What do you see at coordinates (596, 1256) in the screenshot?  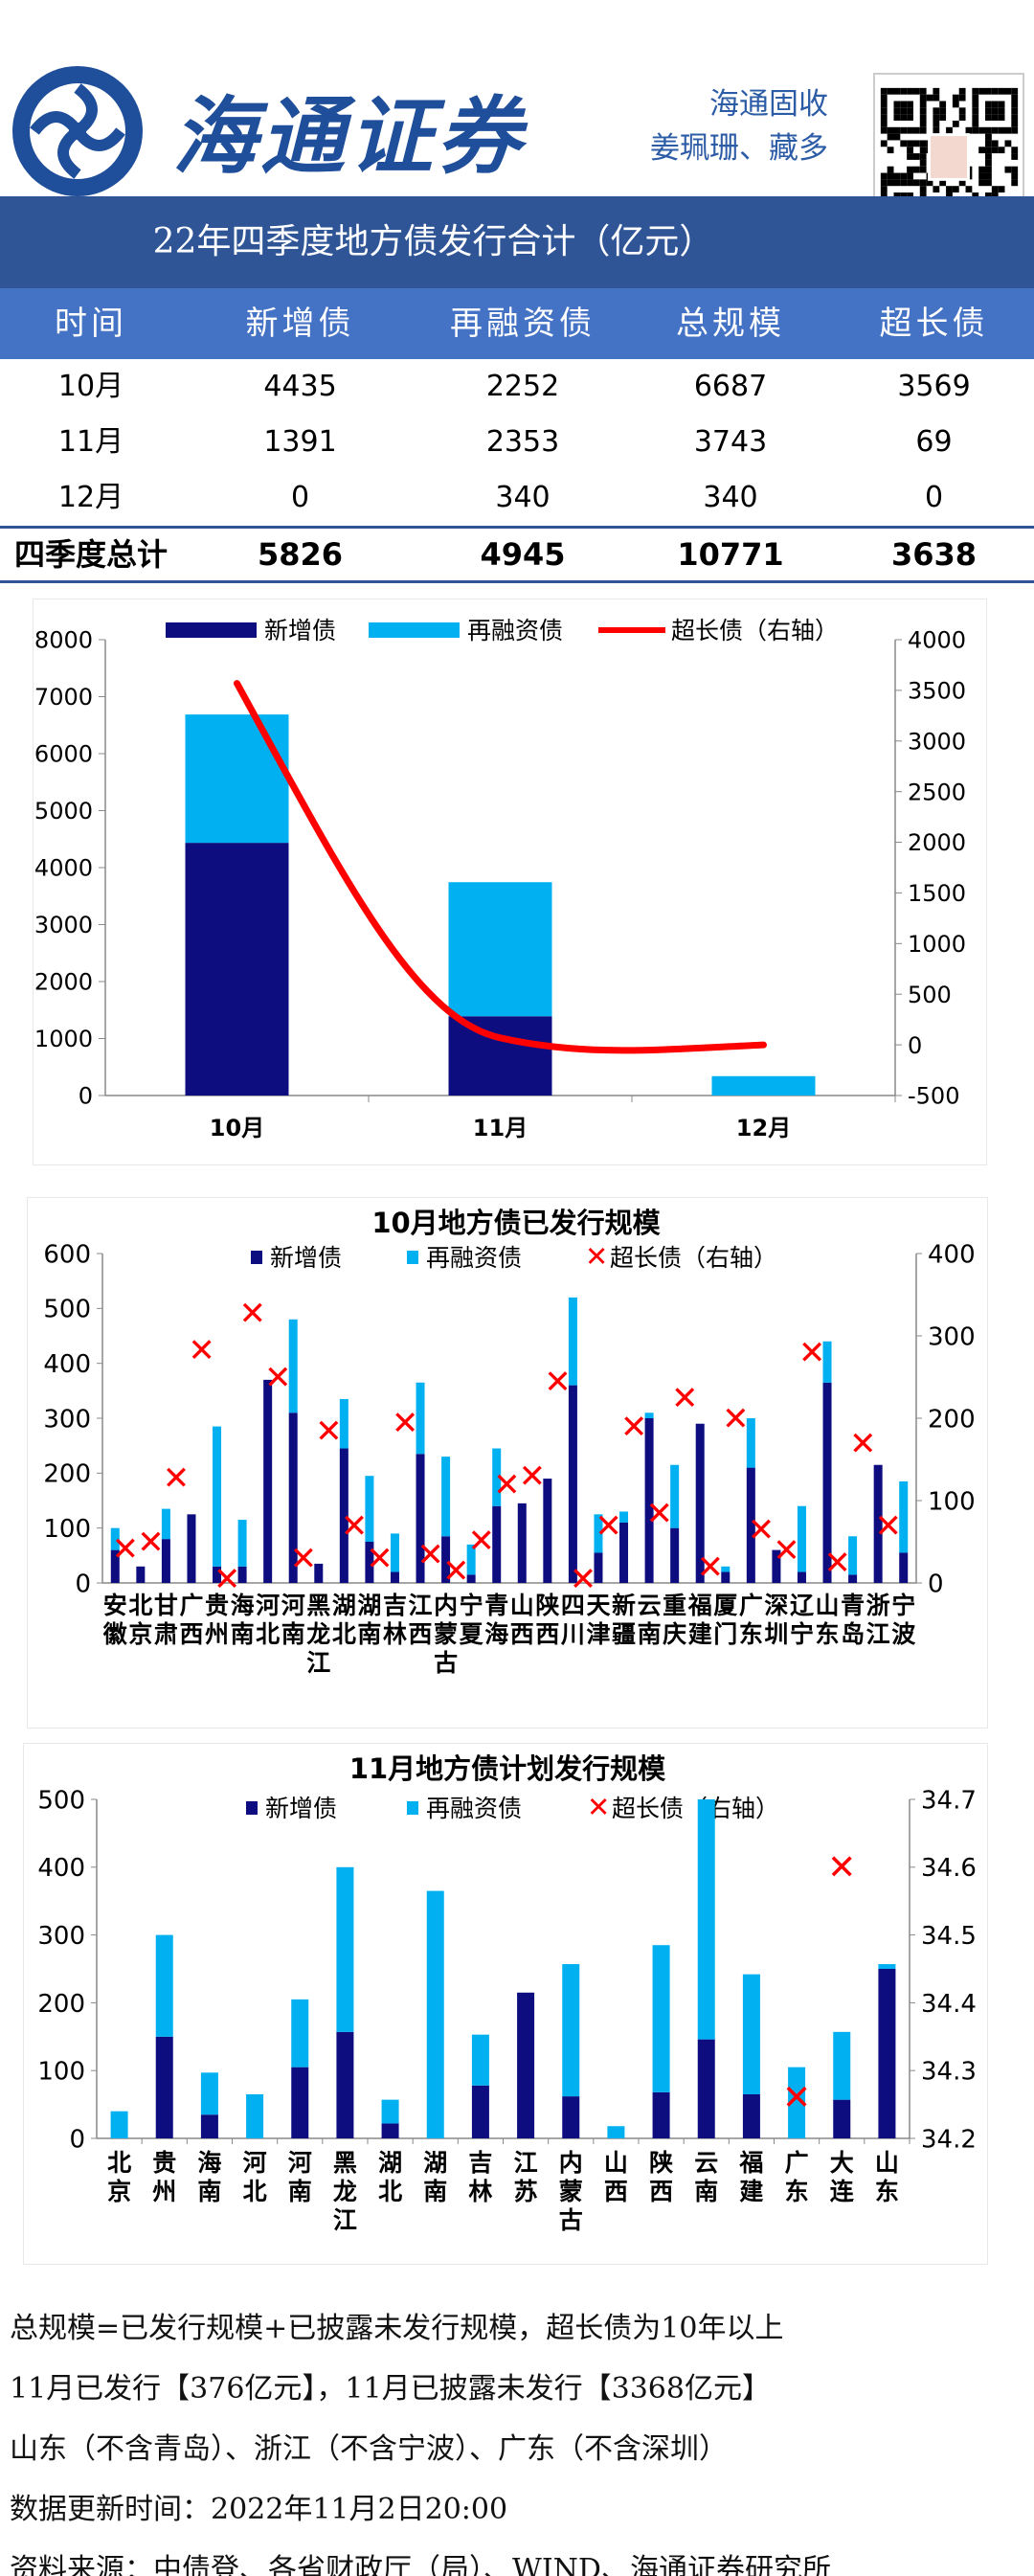 I see `legend-marker-swatch: ✕` at bounding box center [596, 1256].